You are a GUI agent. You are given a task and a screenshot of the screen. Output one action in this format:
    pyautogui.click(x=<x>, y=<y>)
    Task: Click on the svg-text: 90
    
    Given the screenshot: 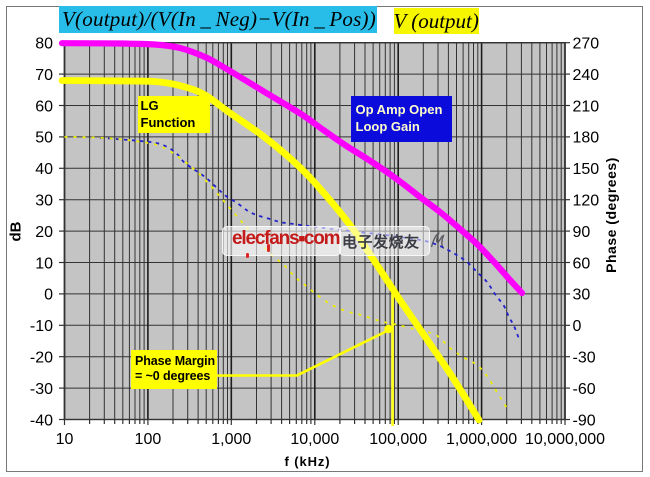 What is the action you would take?
    pyautogui.click(x=582, y=232)
    